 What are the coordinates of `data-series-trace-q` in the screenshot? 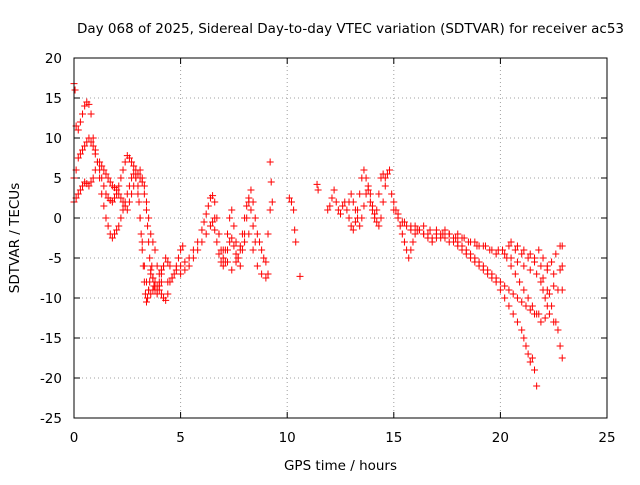 It's located at (551, 294).